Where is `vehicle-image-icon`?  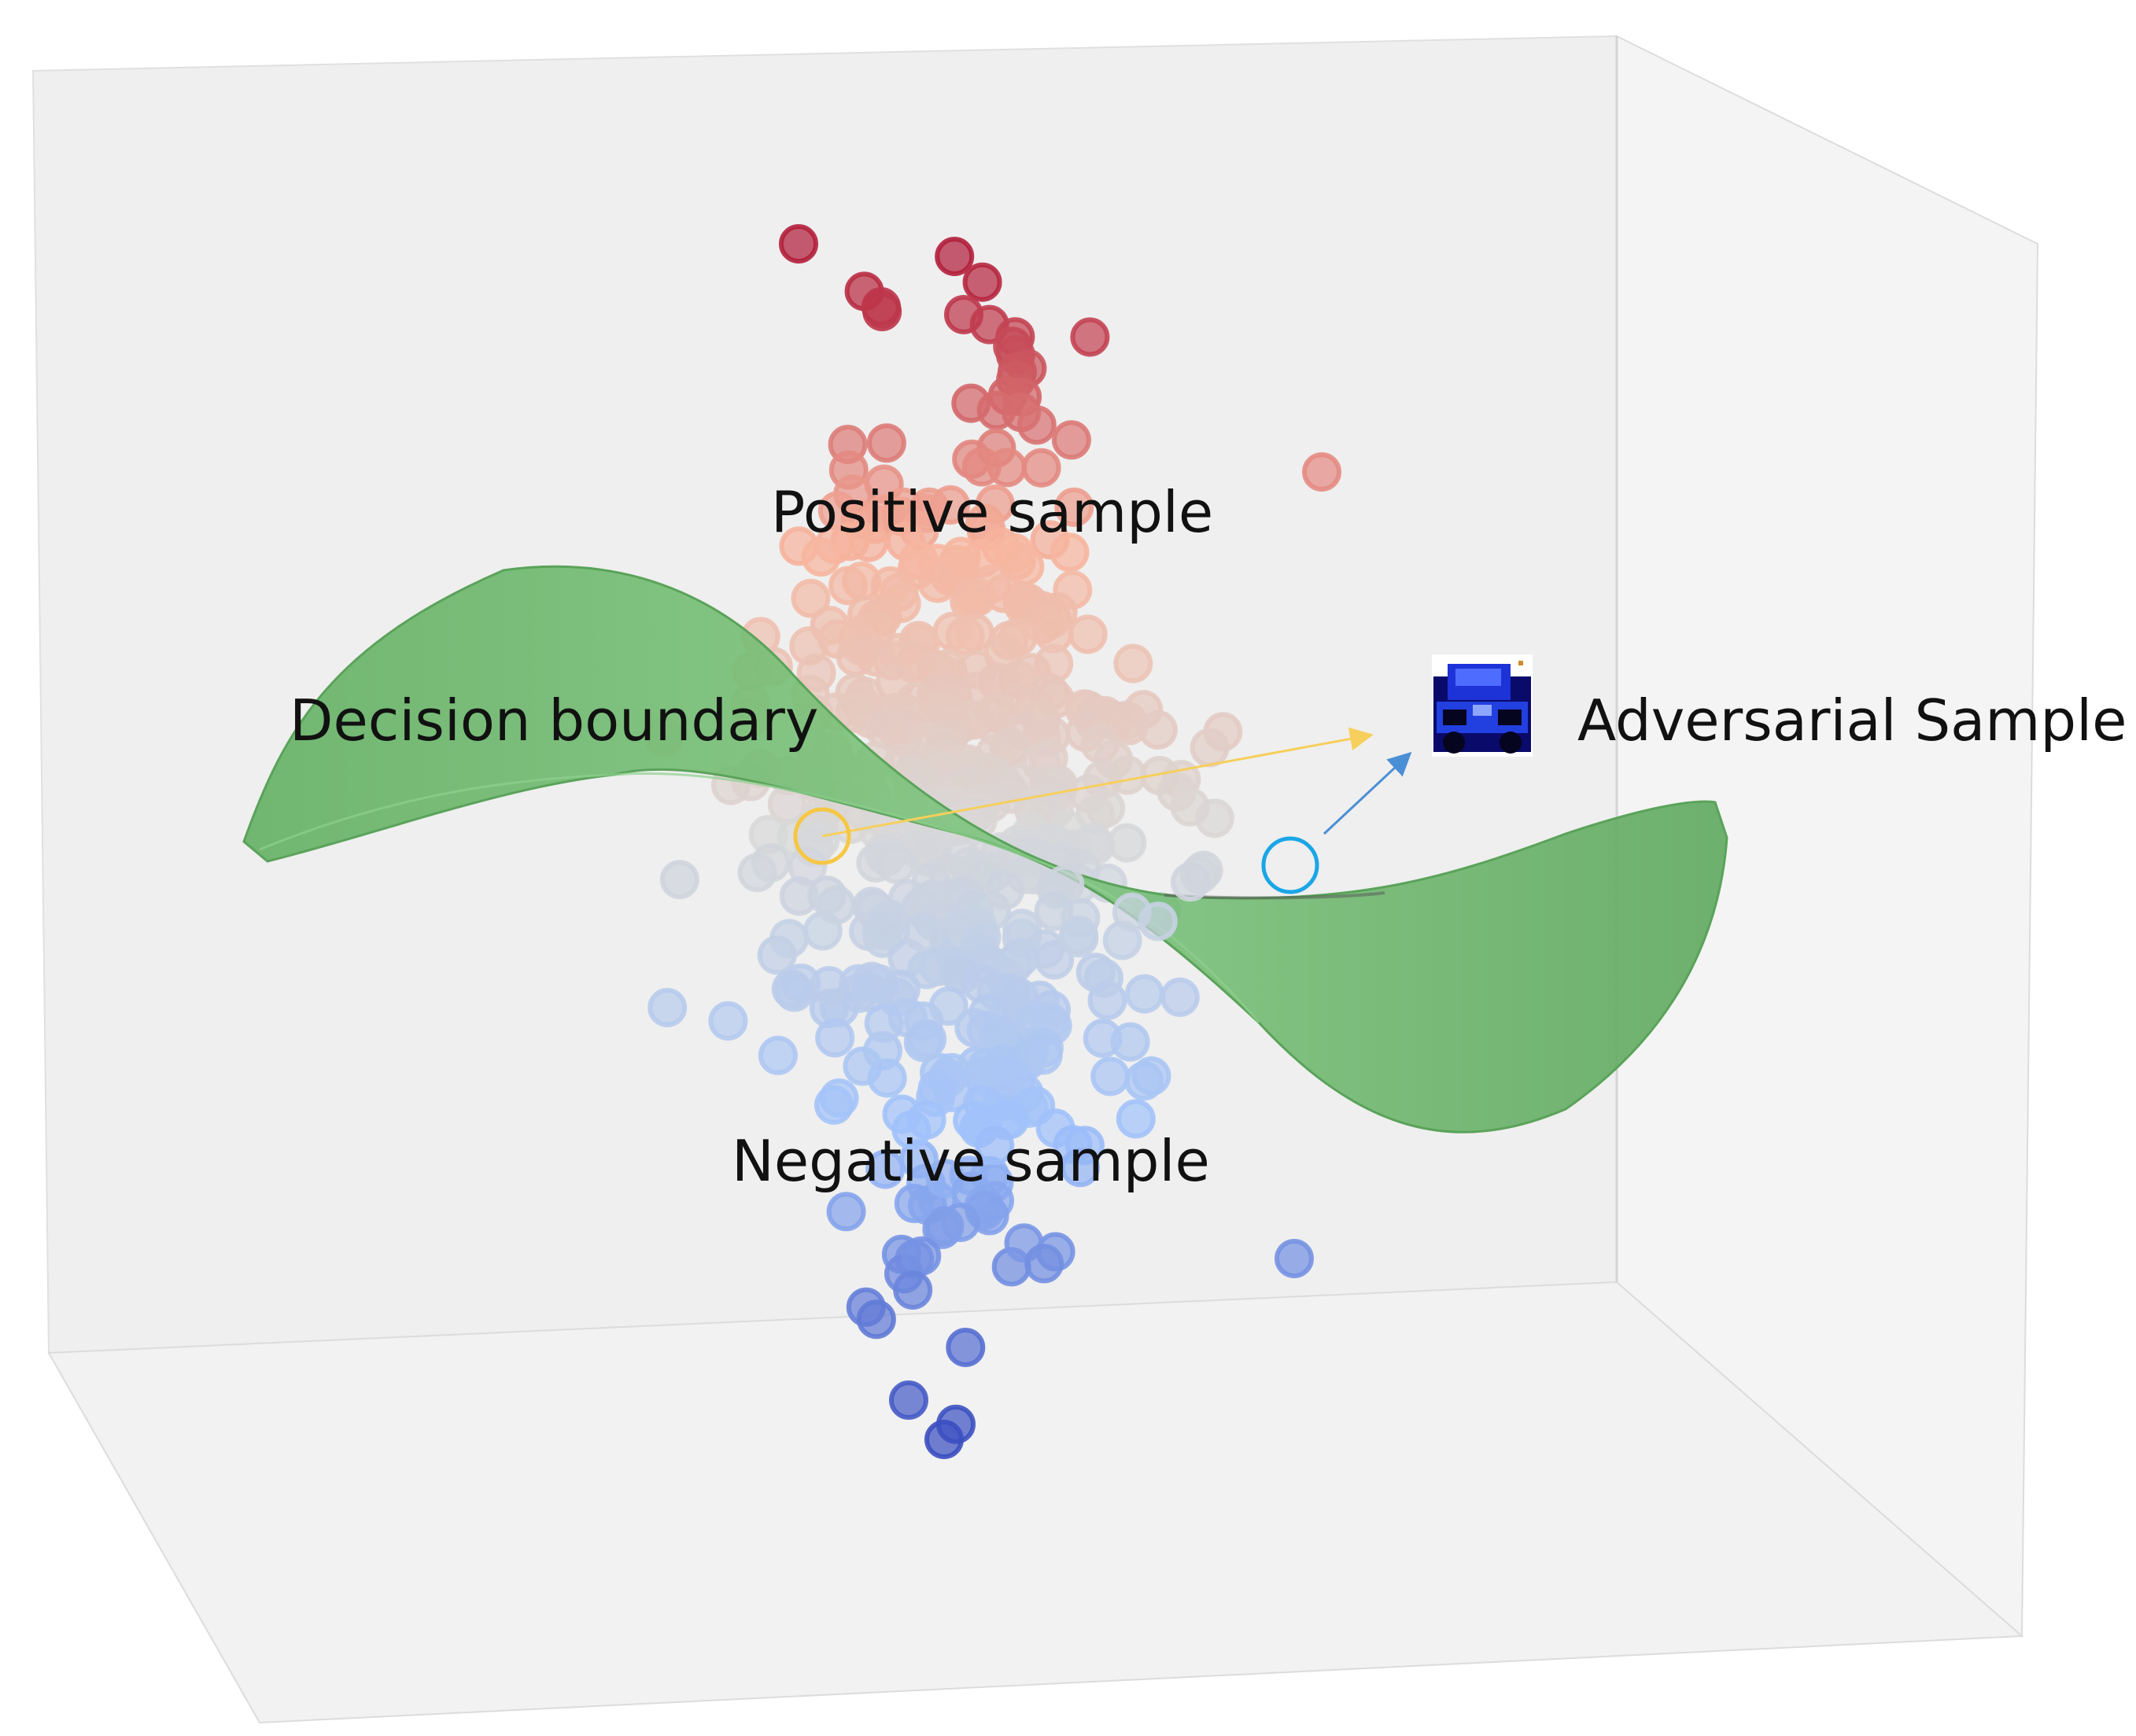
vehicle-image-icon is located at coordinates (1482, 706).